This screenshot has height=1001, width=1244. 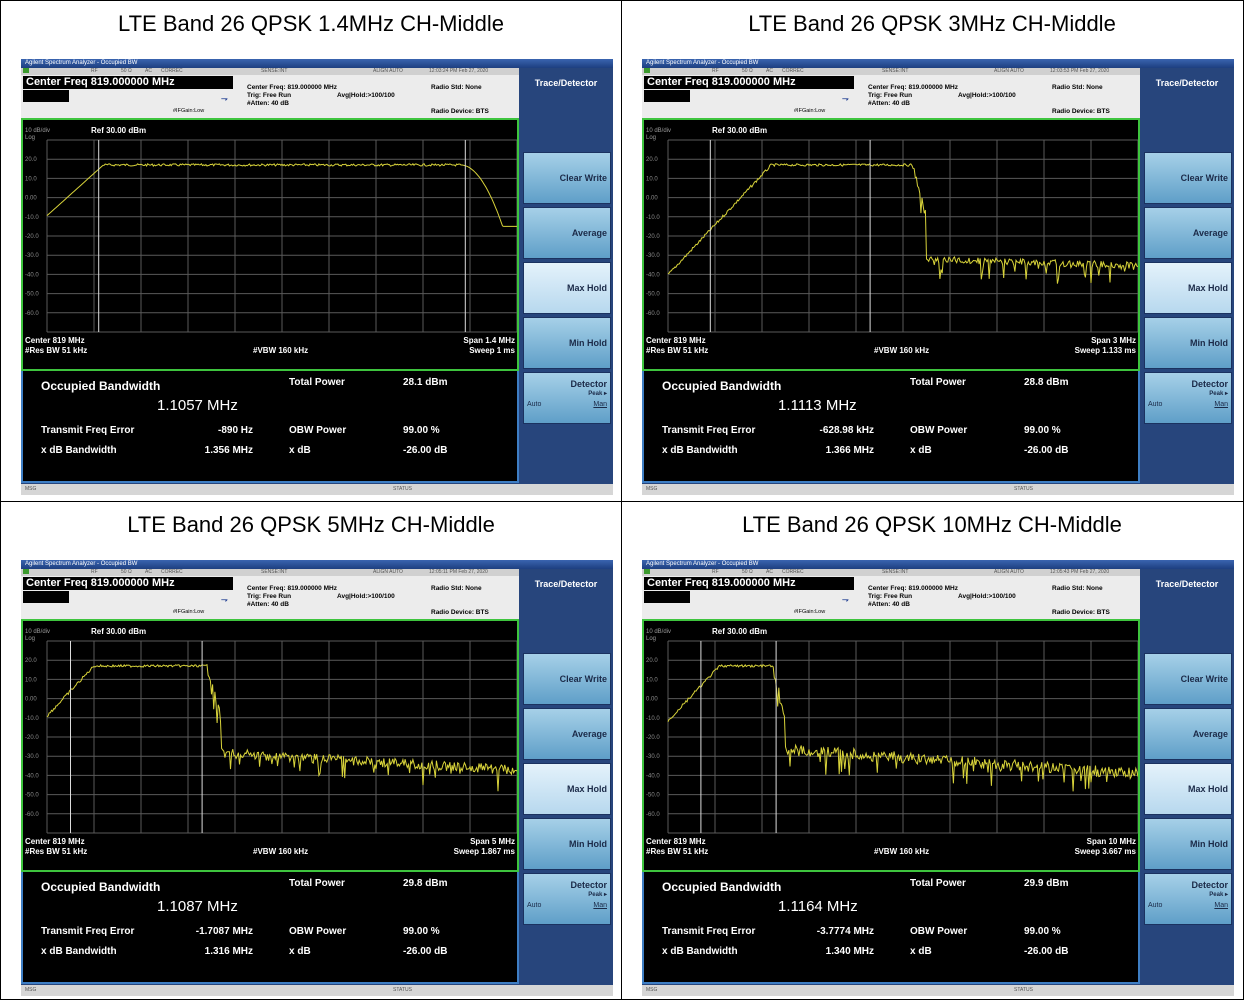 What do you see at coordinates (653, 738) in the screenshot?
I see `y-tick-label: -20.0` at bounding box center [653, 738].